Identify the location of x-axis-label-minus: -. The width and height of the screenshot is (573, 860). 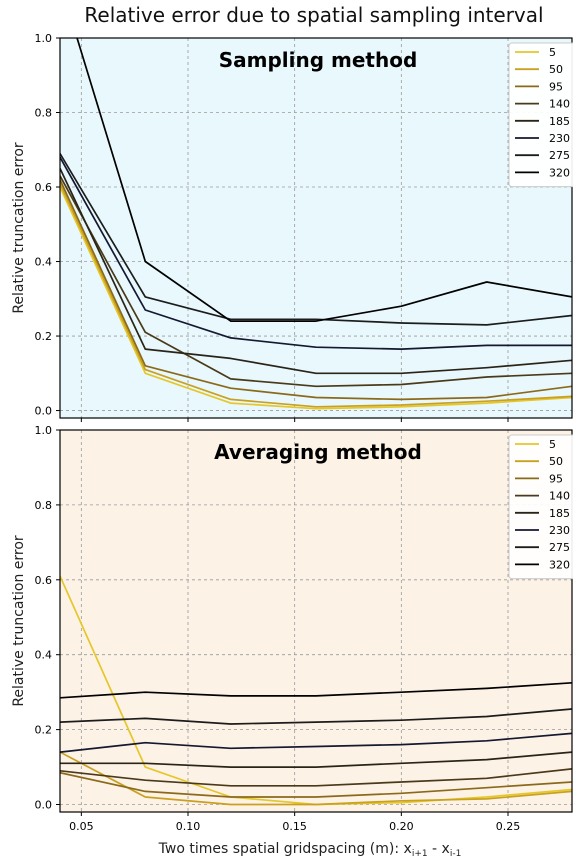
(435, 849).